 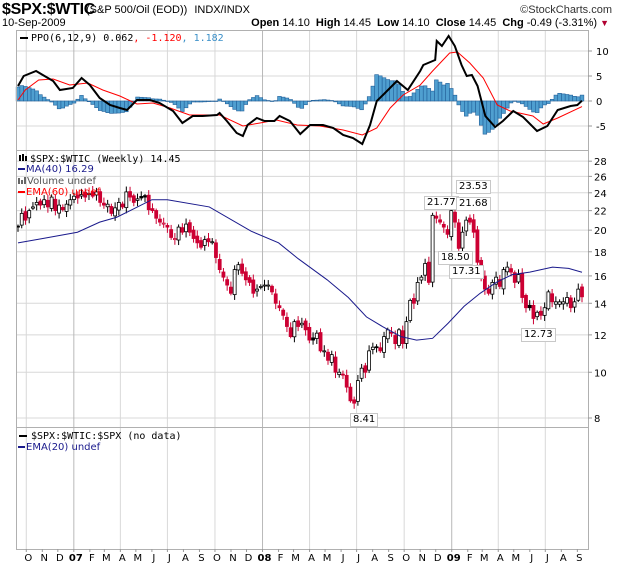 What do you see at coordinates (49, 9) in the screenshot?
I see `symbol-title: $SPX:$WTIC` at bounding box center [49, 9].